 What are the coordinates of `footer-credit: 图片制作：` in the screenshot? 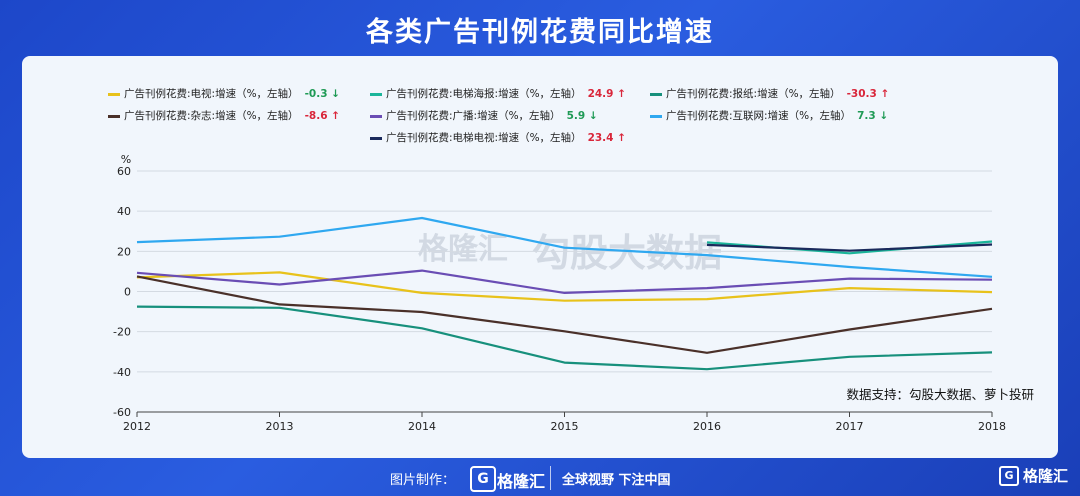 It's located at (423, 480).